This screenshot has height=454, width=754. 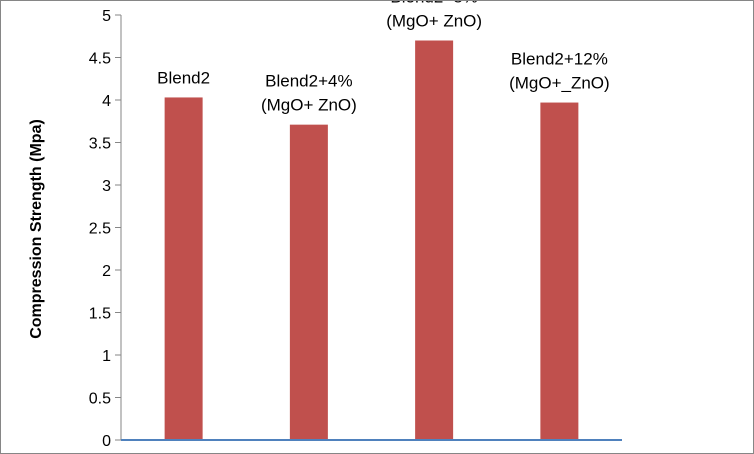 What do you see at coordinates (100, 314) in the screenshot?
I see `y-tick-label: 1.5` at bounding box center [100, 314].